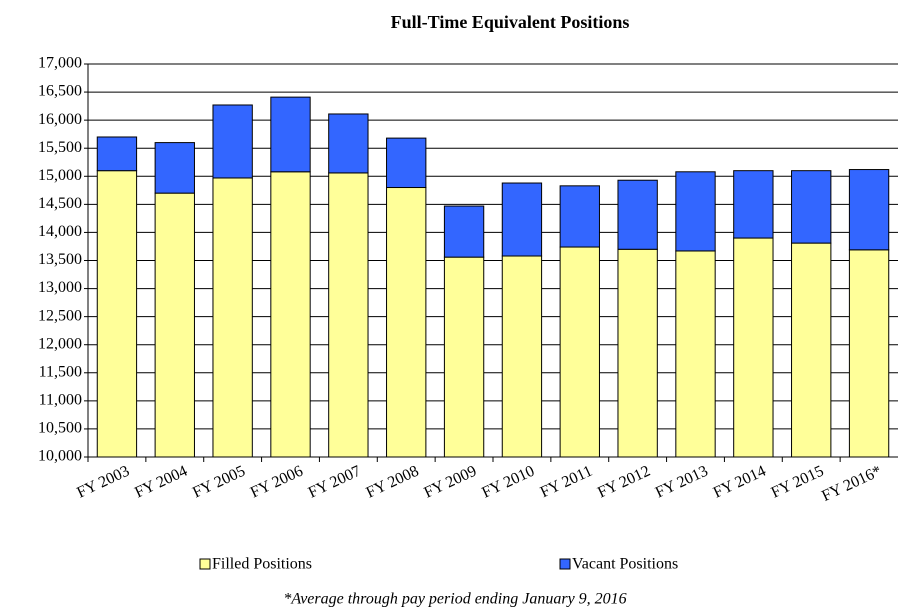 Image resolution: width=907 pixels, height=612 pixels. What do you see at coordinates (60, 63) in the screenshot?
I see `y-tick-label: 17,000` at bounding box center [60, 63].